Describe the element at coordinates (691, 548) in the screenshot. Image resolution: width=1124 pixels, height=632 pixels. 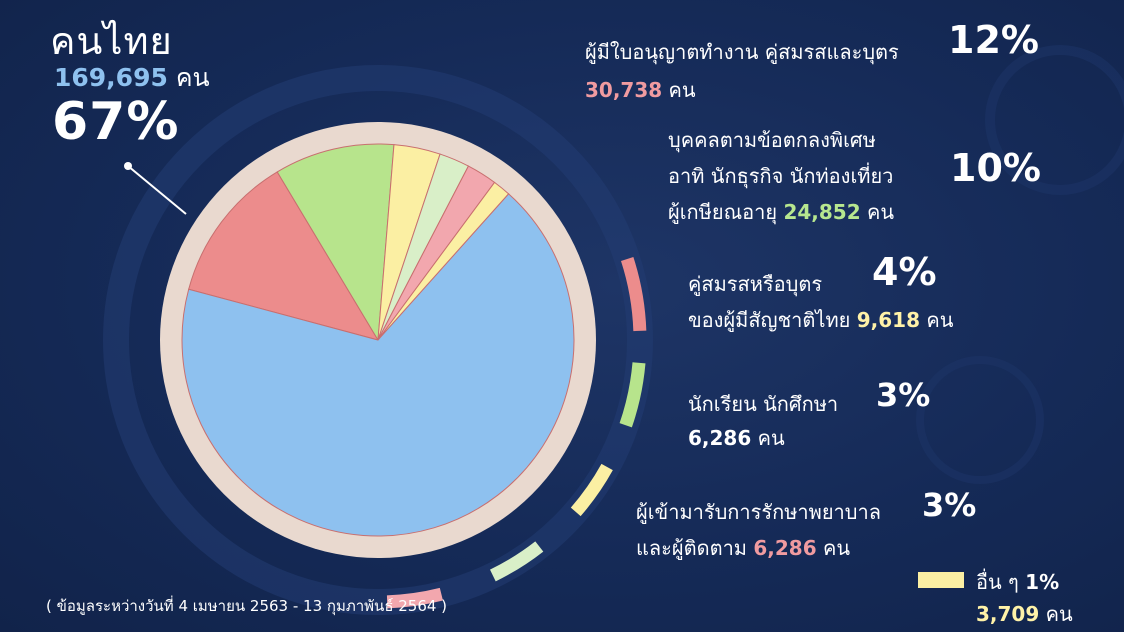
I see `medical-label-line2: และผู้ติดตาม` at that location.